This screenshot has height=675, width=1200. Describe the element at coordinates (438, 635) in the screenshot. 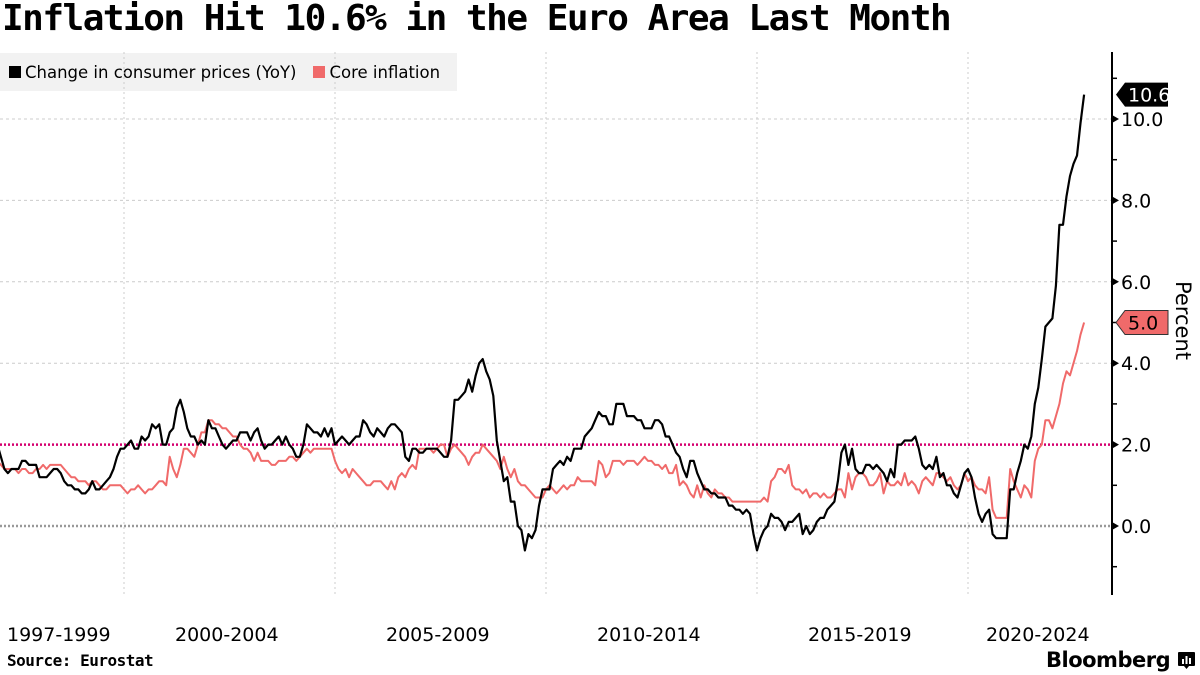

I see `x-tick-label: 2005-2009` at that location.